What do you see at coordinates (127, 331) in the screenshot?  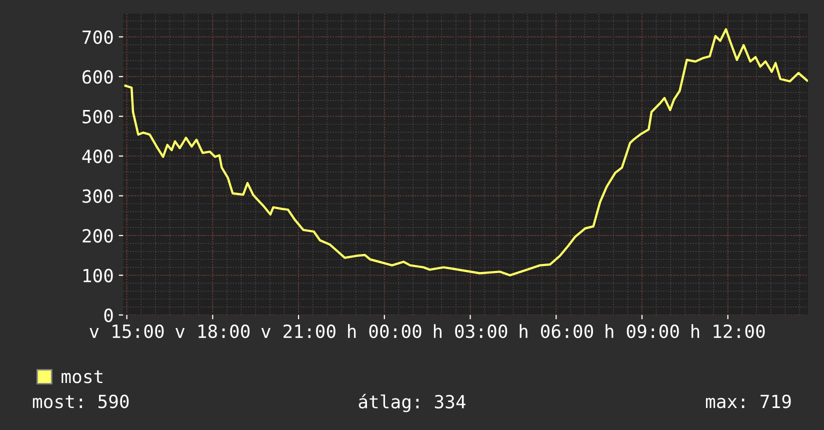 I see `x-tick-label: v 15:00` at bounding box center [127, 331].